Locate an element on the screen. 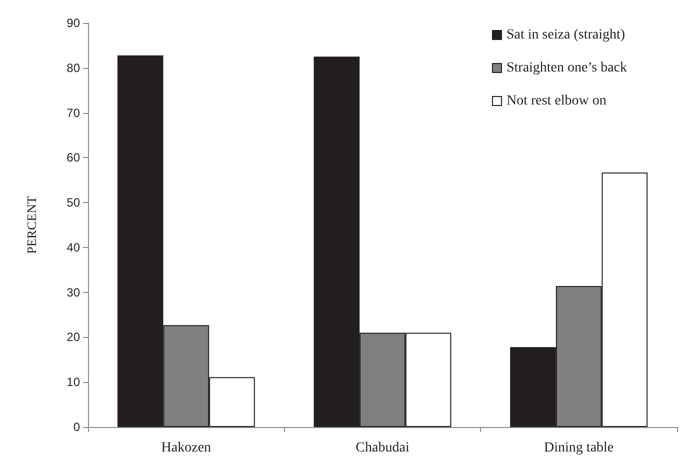  x-tick-label: Dining table is located at coordinates (579, 448).